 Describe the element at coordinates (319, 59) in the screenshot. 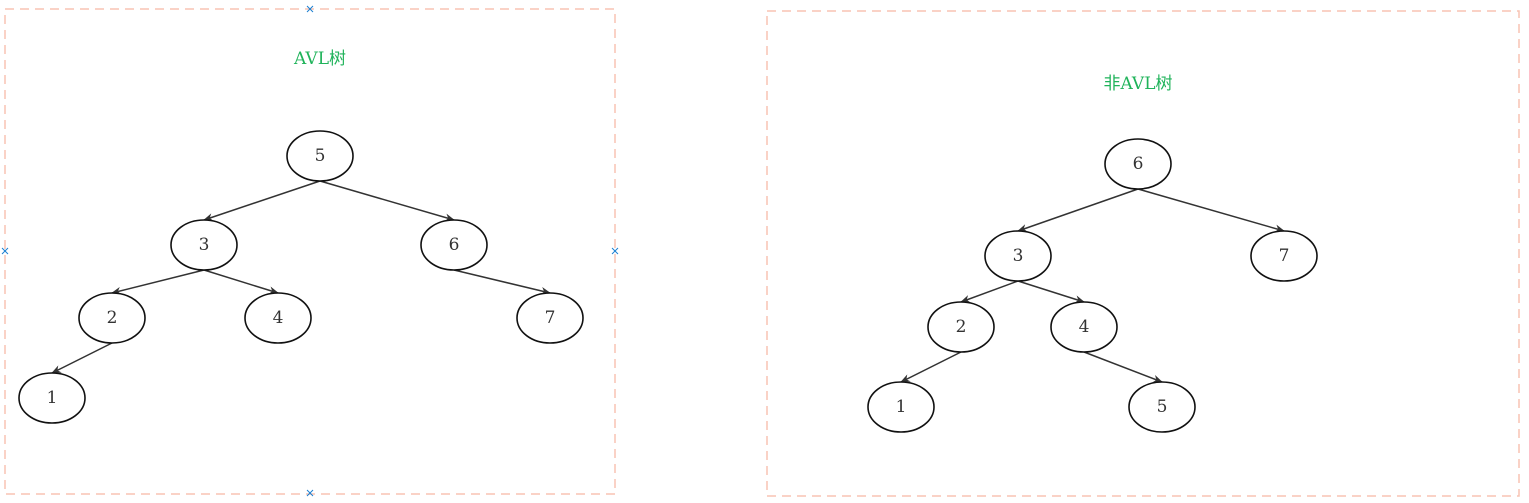

I see `panel-avl-title: AVL树` at that location.